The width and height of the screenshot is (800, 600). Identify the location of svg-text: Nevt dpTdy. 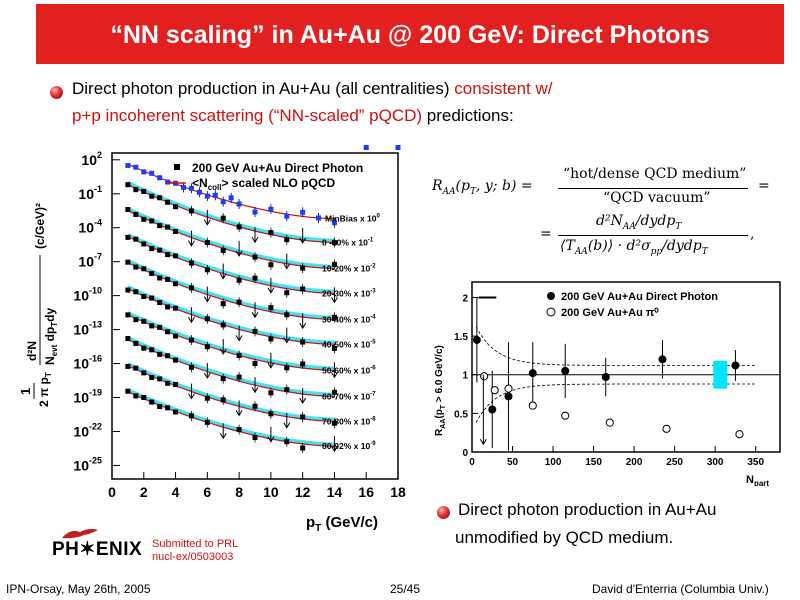
(51, 336).